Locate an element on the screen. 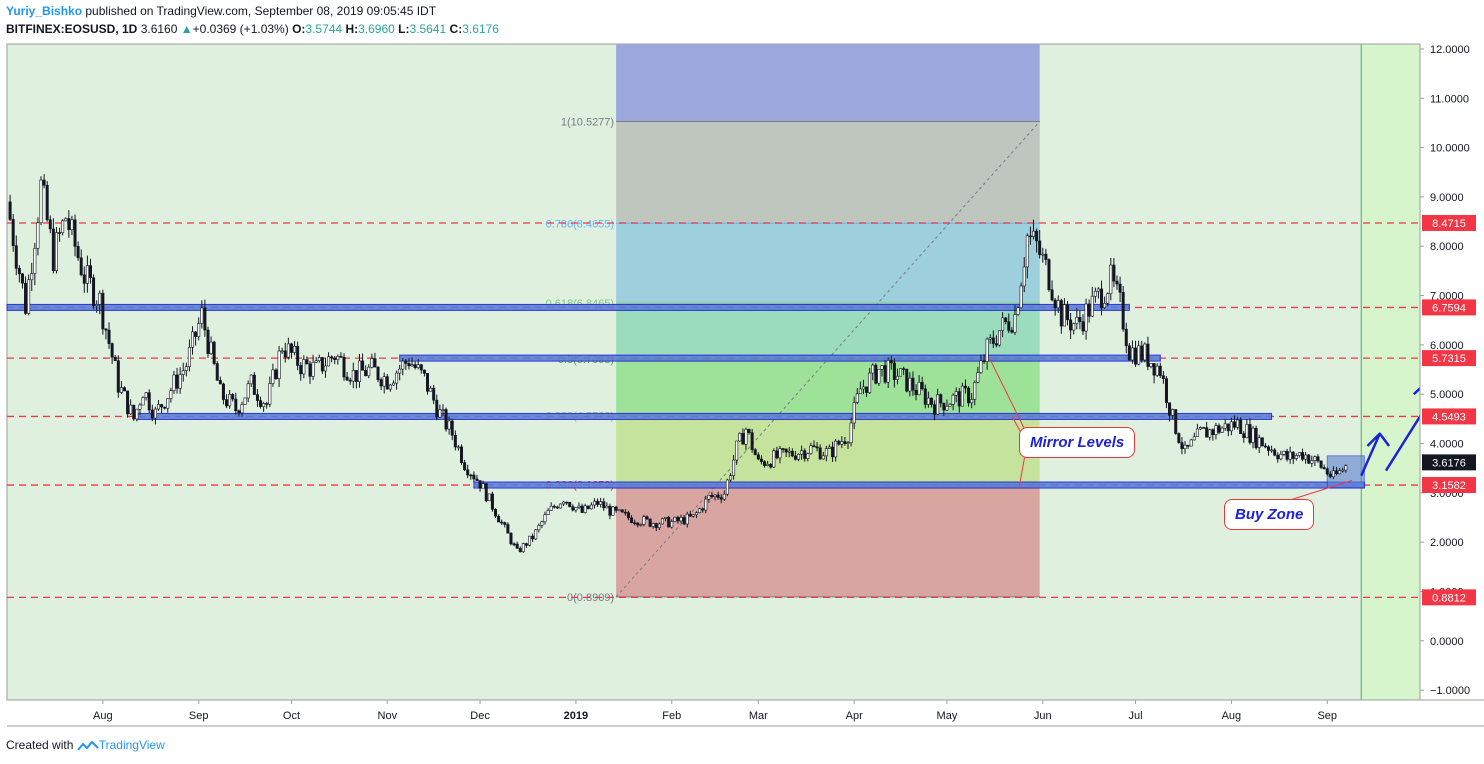 The image size is (1484, 764). mirror-levels-callout: Mirror Levels is located at coordinates (1077, 442).